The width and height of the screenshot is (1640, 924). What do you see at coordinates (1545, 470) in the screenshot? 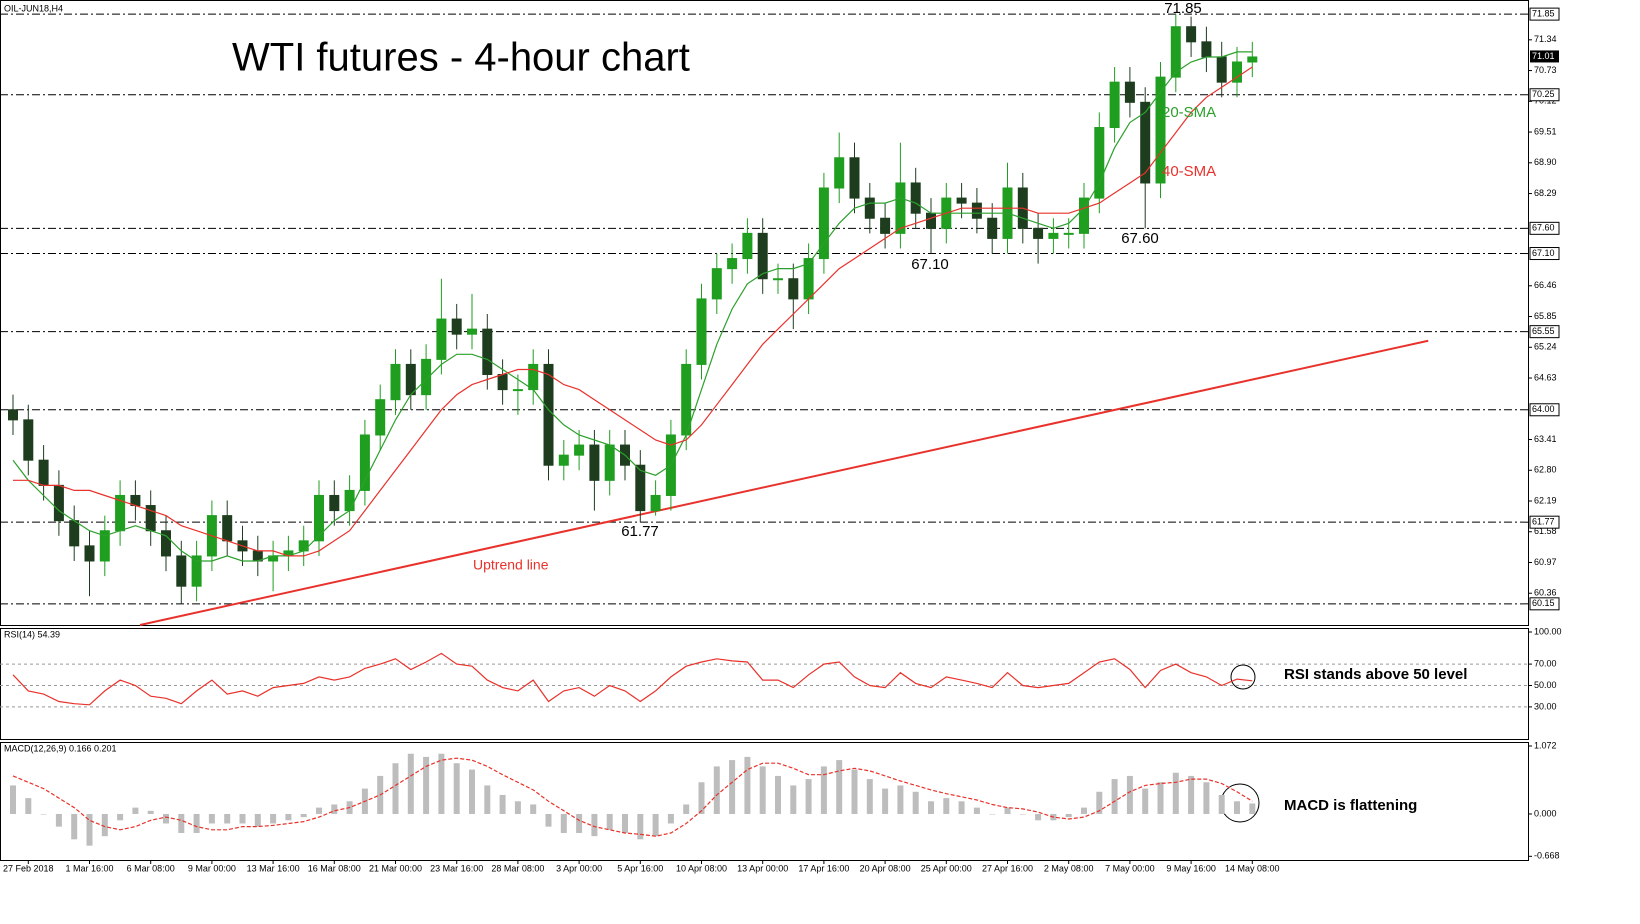
I see `y-tick-label: 62.80` at bounding box center [1545, 470].